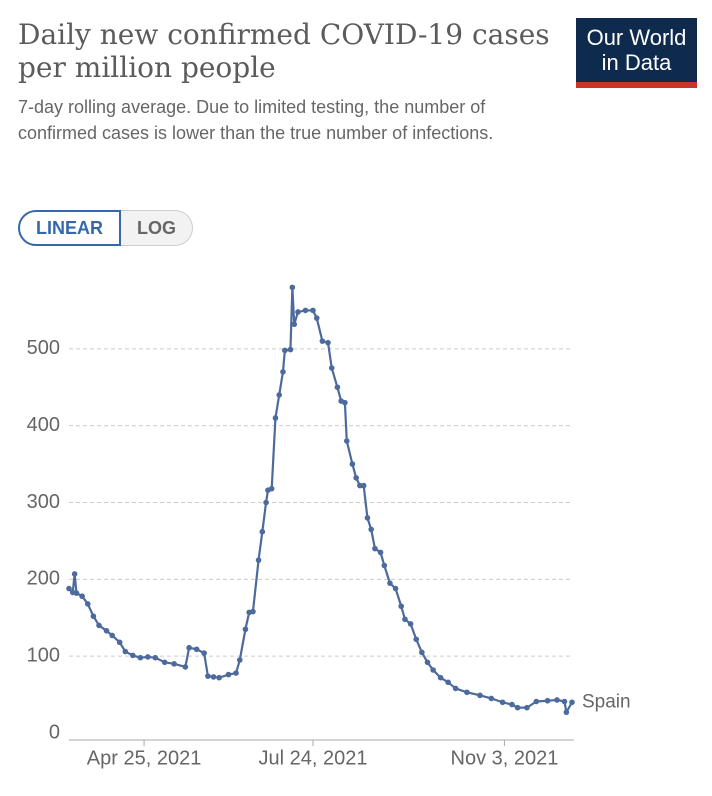  I want to click on y-tick-label: 400, so click(43, 425).